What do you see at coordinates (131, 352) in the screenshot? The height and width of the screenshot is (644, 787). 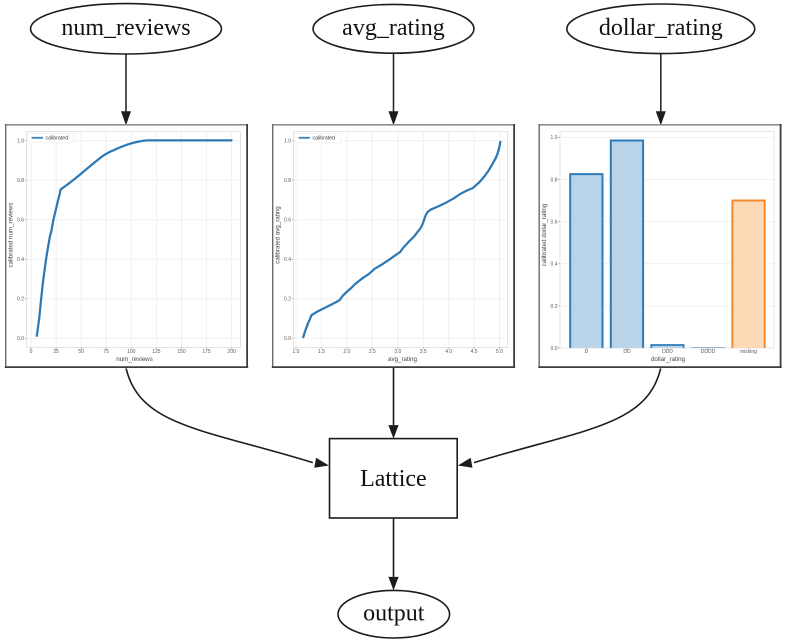 I see `svg-text: 100` at bounding box center [131, 352].